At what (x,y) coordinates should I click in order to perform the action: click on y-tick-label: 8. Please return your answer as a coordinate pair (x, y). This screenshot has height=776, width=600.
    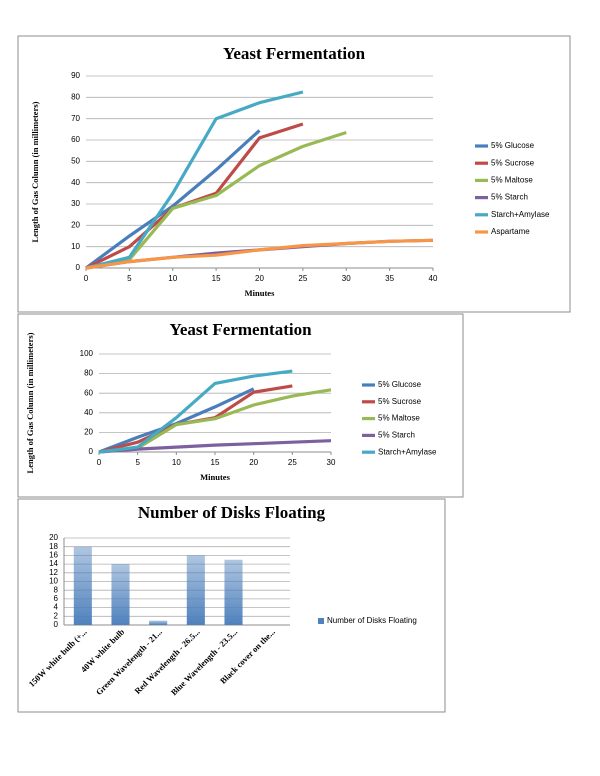
    Looking at the image, I should click on (56, 589).